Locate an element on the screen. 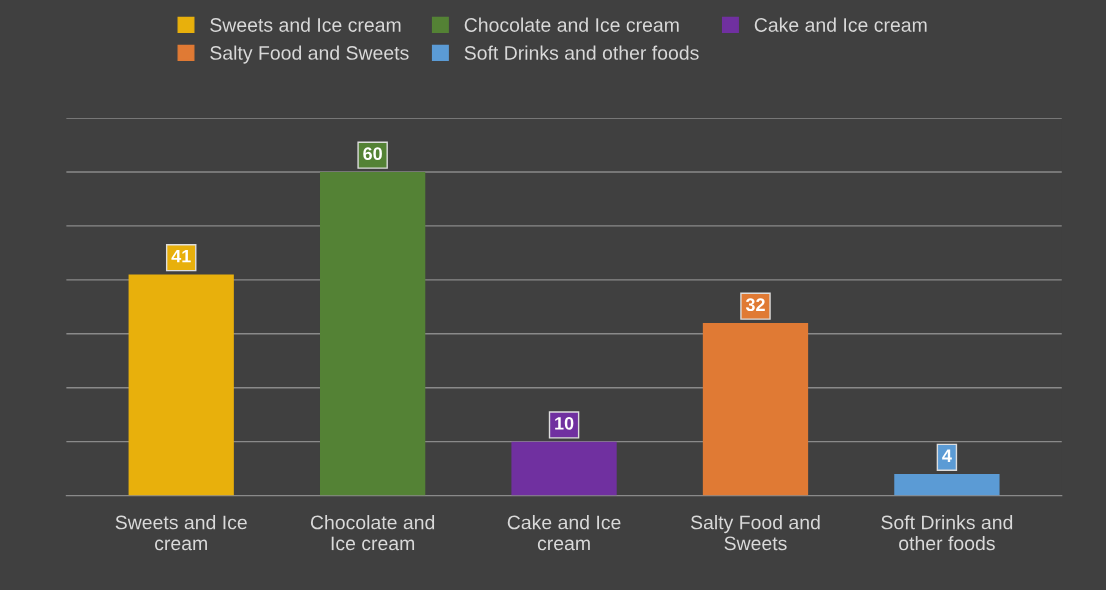 The image size is (1106, 590). legend-label: Chocolate and Ice cream is located at coordinates (571, 24).